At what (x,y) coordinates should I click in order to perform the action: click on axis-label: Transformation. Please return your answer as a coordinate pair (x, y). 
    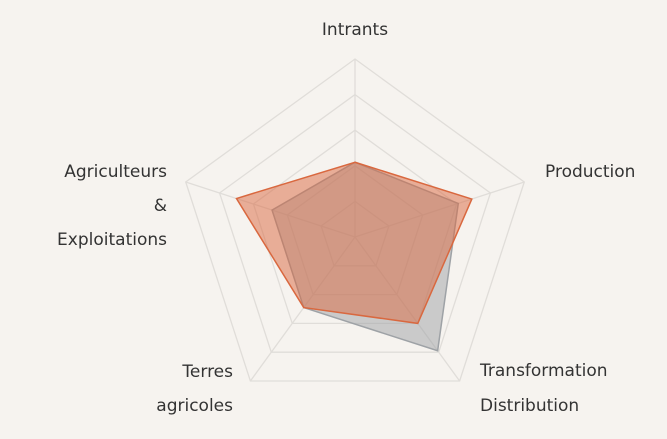
    Looking at the image, I should click on (543, 371).